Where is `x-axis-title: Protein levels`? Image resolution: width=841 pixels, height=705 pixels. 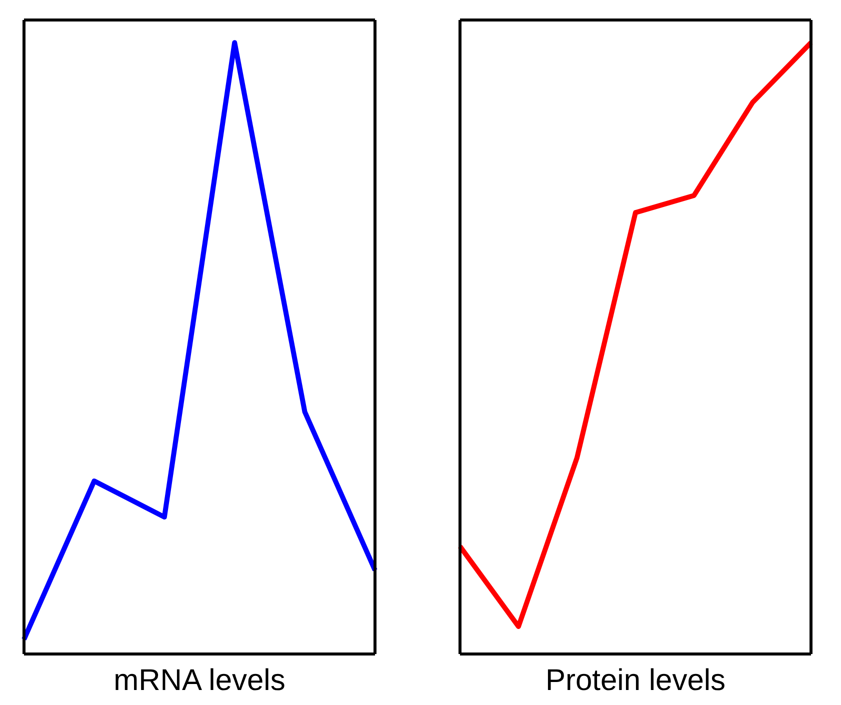
x-axis-title: Protein levels is located at coordinates (635, 680).